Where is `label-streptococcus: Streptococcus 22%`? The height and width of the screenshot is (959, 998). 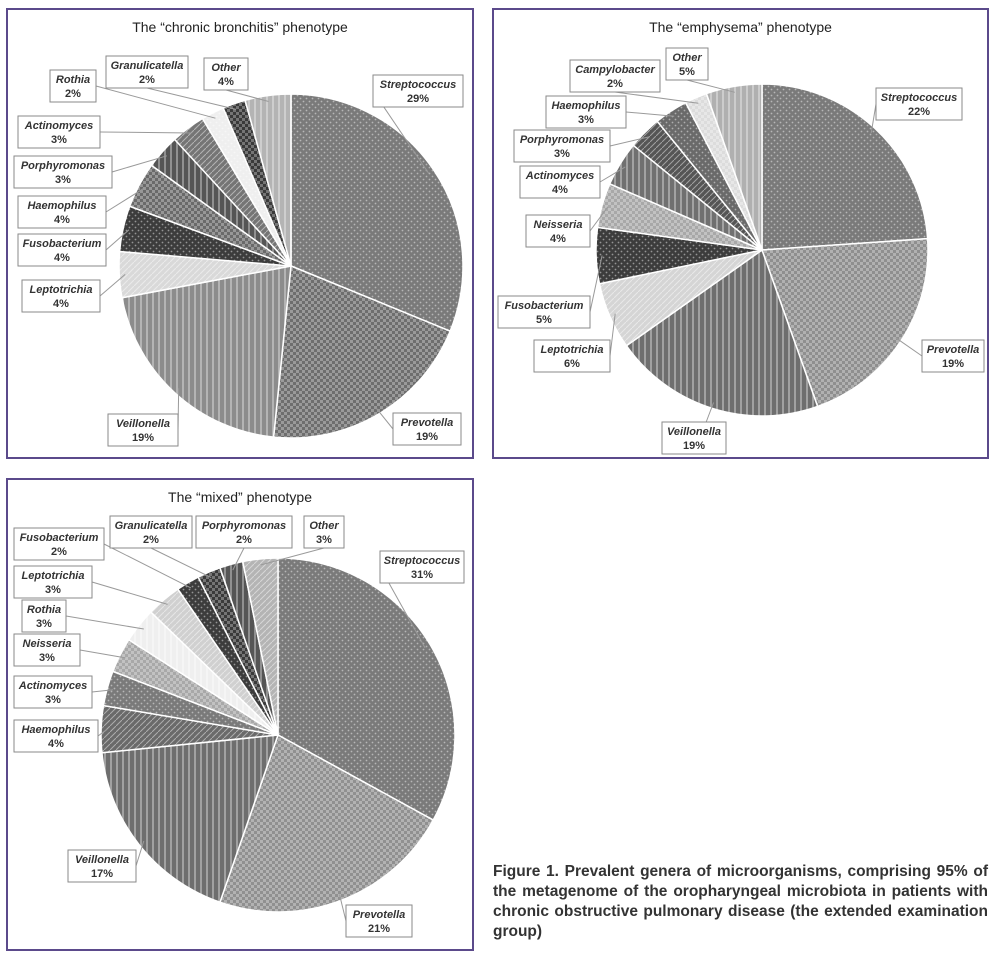
label-streptococcus: Streptococcus 22% is located at coordinates (919, 104).